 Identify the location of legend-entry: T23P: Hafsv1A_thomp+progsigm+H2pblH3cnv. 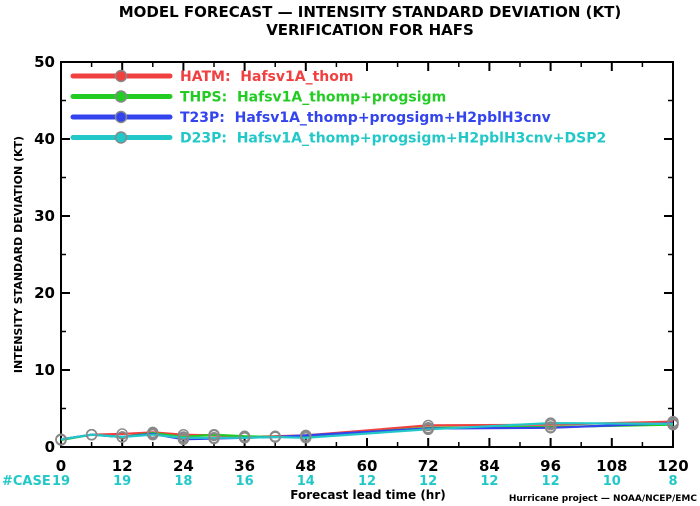
(365, 118).